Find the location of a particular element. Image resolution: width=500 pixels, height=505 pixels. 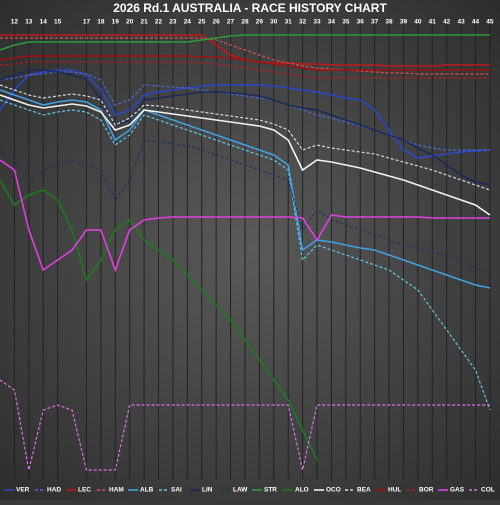

x-tick-label: 20 is located at coordinates (130, 22).